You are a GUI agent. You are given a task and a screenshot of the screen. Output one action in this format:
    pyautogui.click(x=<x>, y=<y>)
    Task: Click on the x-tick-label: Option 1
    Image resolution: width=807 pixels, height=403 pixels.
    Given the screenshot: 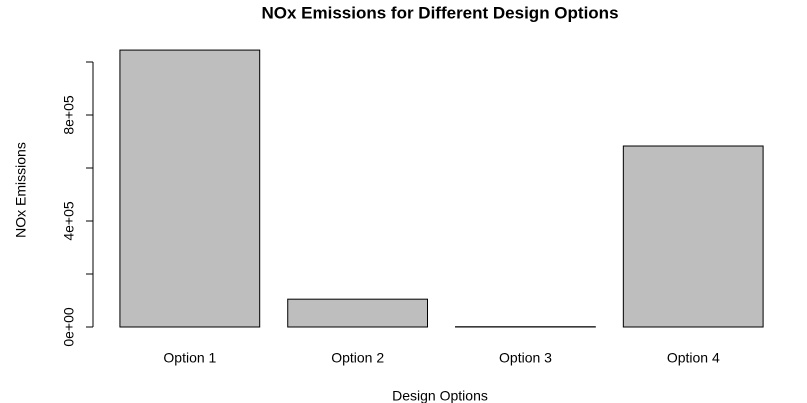 What is the action you would take?
    pyautogui.click(x=189, y=358)
    